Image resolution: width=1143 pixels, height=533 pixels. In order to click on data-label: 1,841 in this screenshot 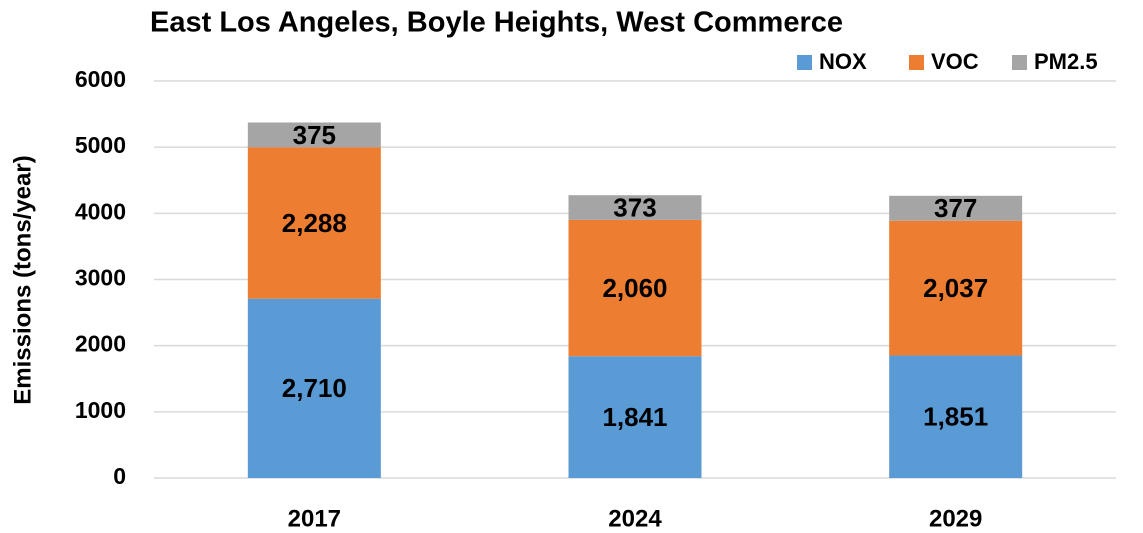, I will do `click(634, 417)`.